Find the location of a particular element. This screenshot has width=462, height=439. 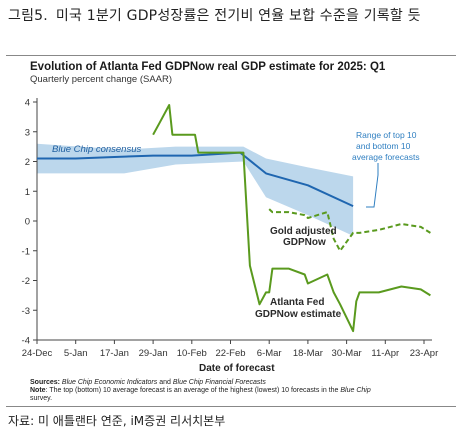

y-tick-label: 0 is located at coordinates (27, 222).